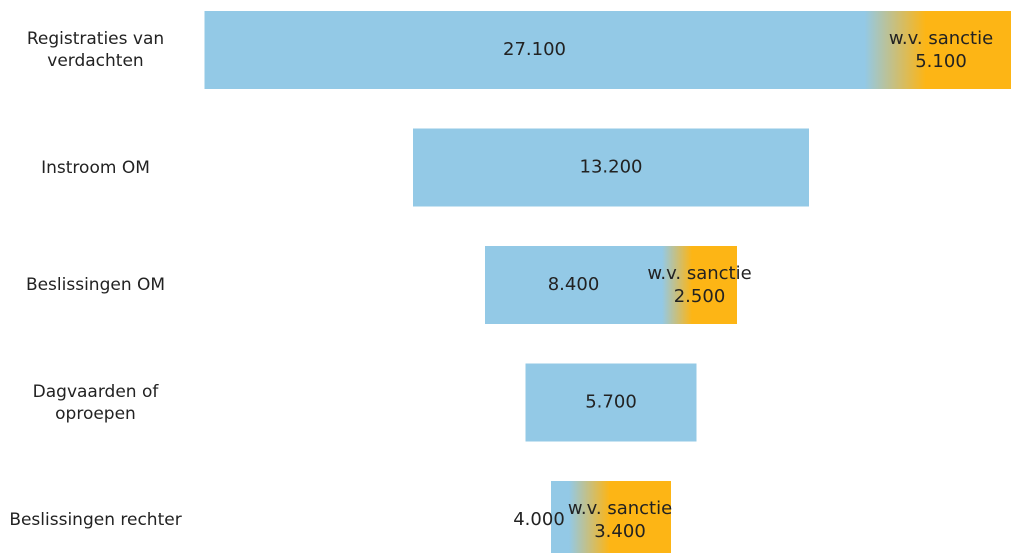 This screenshot has height=553, width=1011. What do you see at coordinates (941, 61) in the screenshot?
I see `sanction-value-label: 5.100` at bounding box center [941, 61].